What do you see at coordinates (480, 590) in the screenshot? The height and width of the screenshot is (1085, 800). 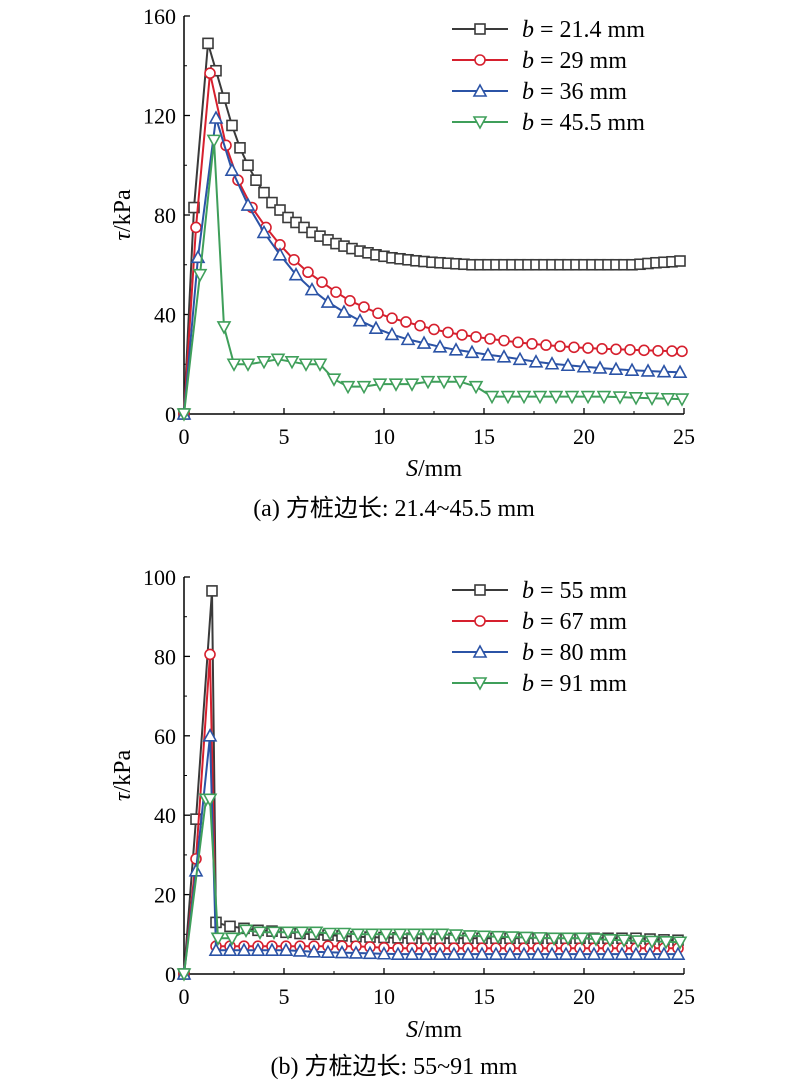 I see `legend-marker` at bounding box center [480, 590].